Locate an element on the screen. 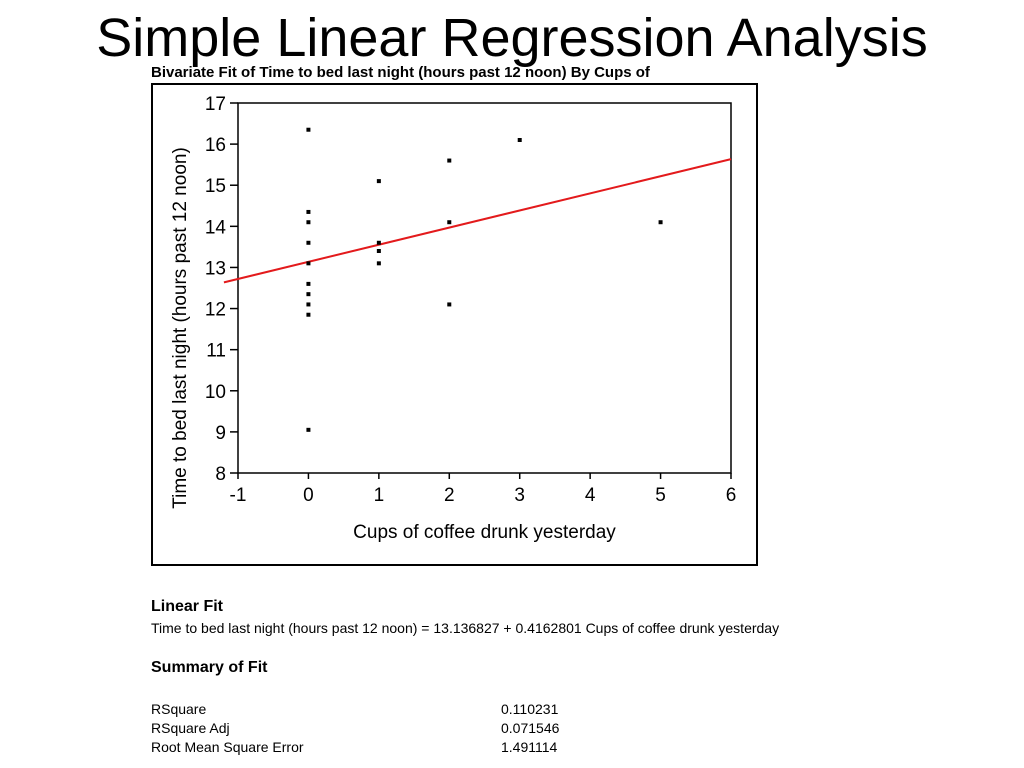 Image resolution: width=1024 pixels, height=768 pixels. y-tick-label: 10 is located at coordinates (215, 392).